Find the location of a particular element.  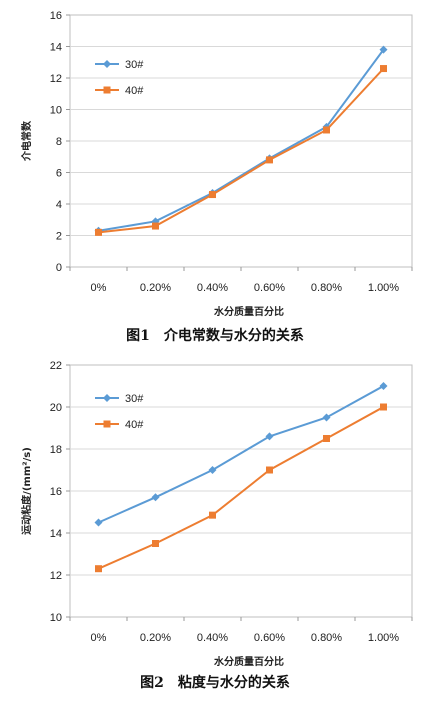

y-tick-label: 0 is located at coordinates (59, 268).